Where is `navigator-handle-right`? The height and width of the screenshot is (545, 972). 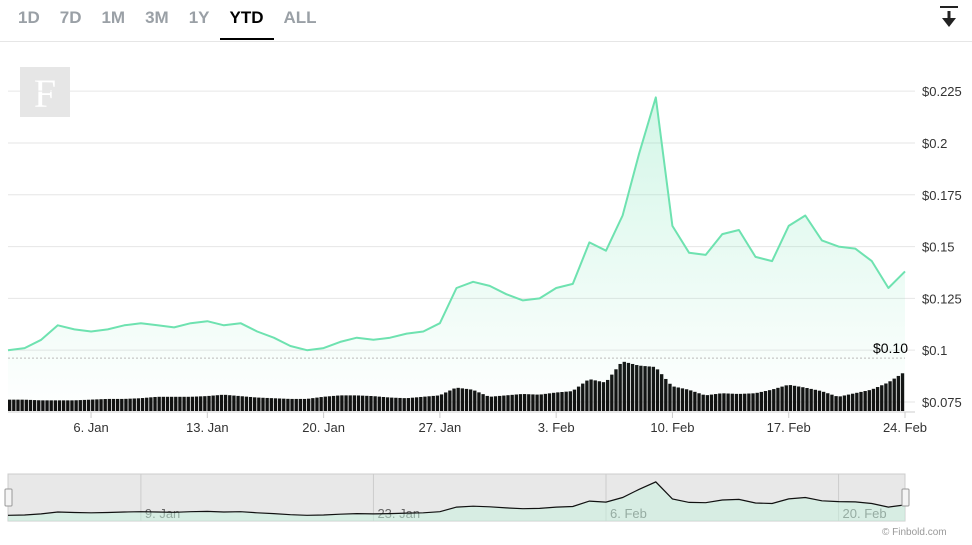 navigator-handle-right is located at coordinates (905, 497).